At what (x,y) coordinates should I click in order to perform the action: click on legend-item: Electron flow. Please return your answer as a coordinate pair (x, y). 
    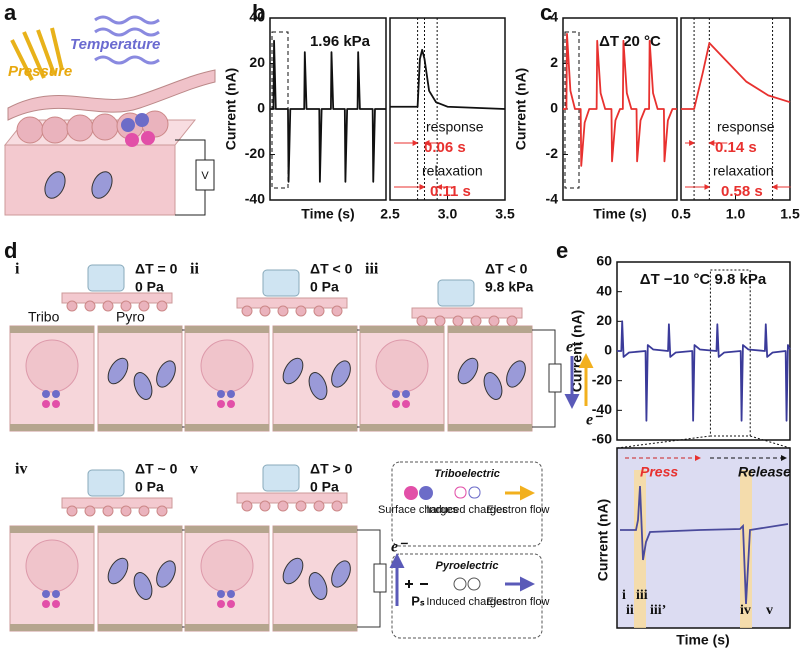
    Looking at the image, I should click on (518, 602).